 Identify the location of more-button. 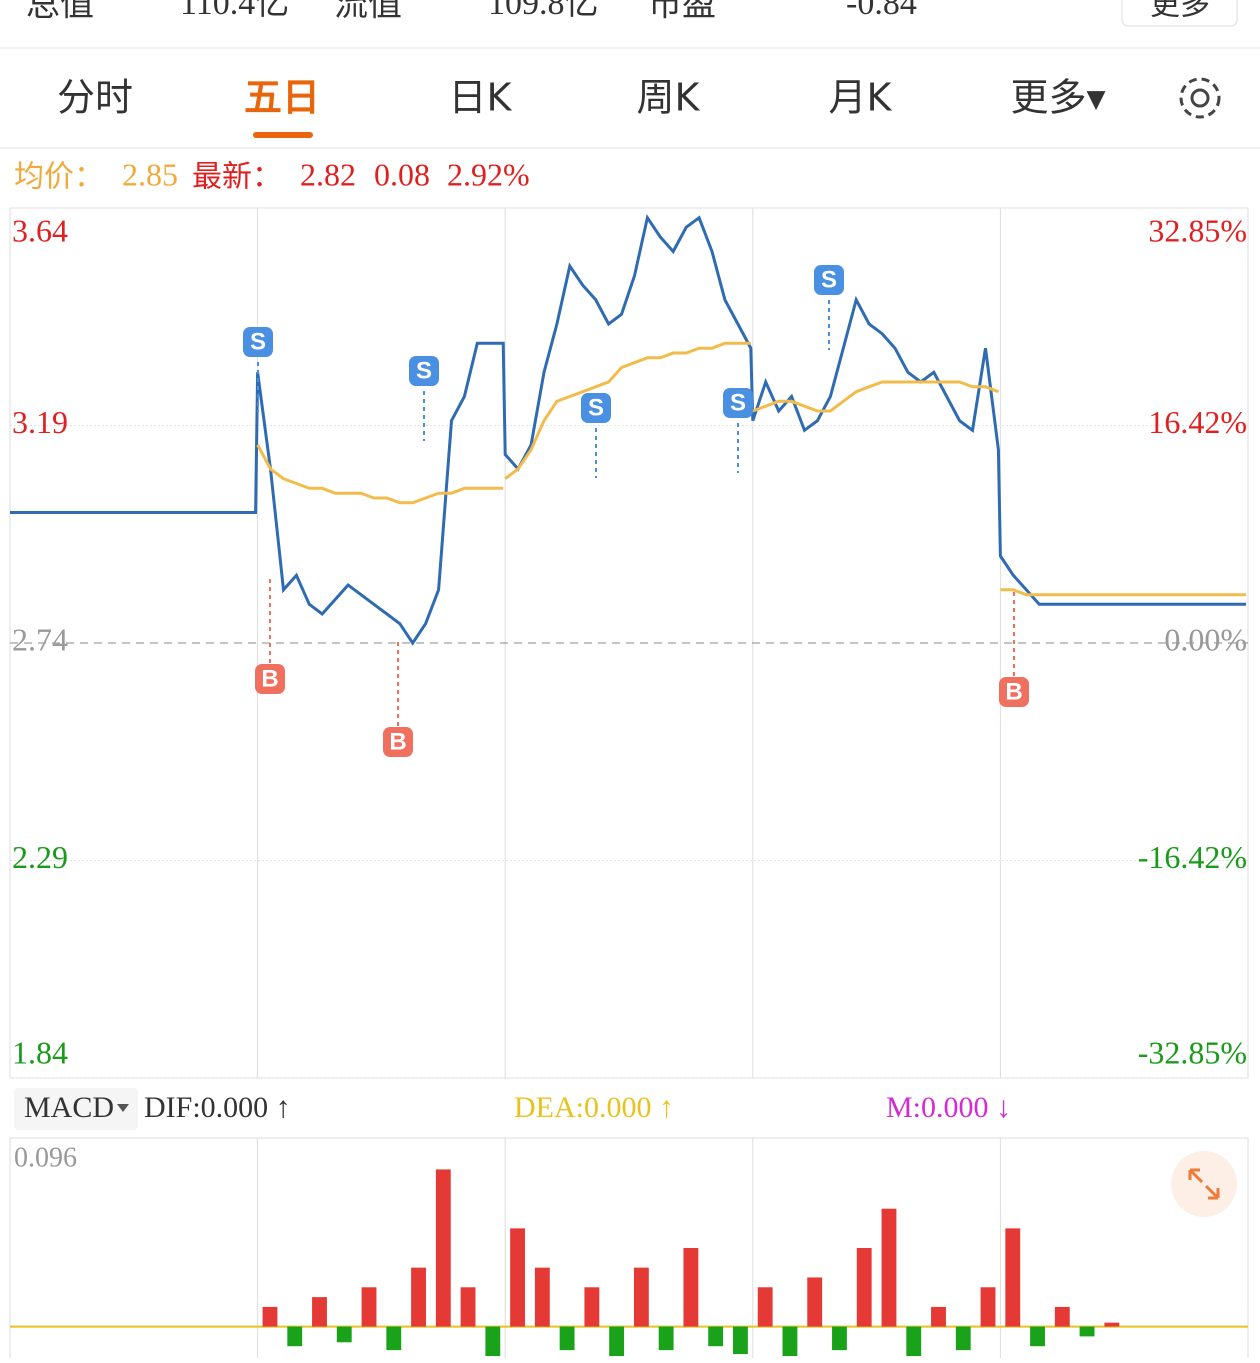
(1179, 13).